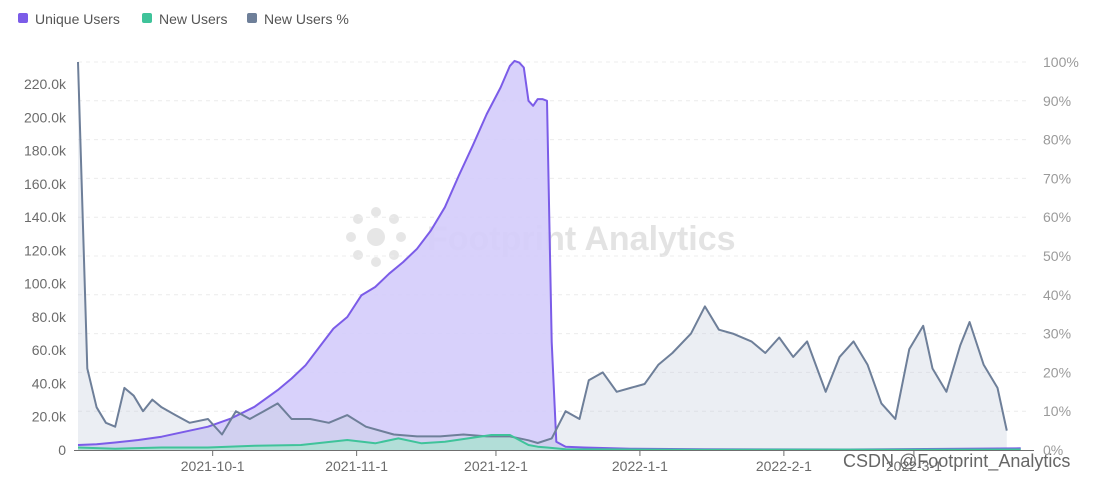 The width and height of the screenshot is (1094, 480). I want to click on y-left-tick-label: 220.0k, so click(45, 84).